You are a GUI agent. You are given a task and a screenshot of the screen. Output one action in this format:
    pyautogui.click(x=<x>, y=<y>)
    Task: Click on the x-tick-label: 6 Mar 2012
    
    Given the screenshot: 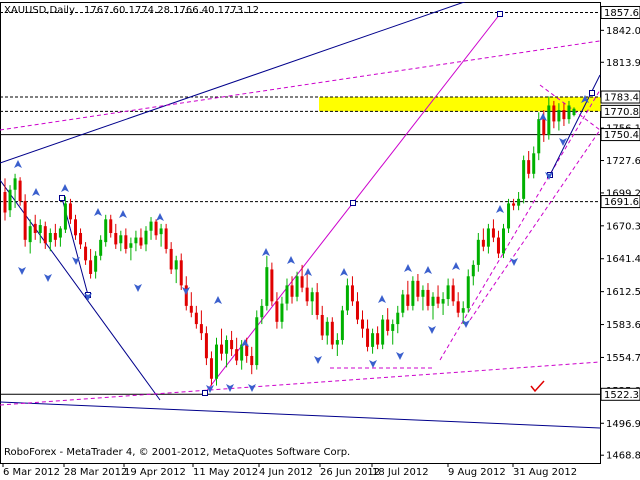 What is the action you would take?
    pyautogui.click(x=31, y=472)
    